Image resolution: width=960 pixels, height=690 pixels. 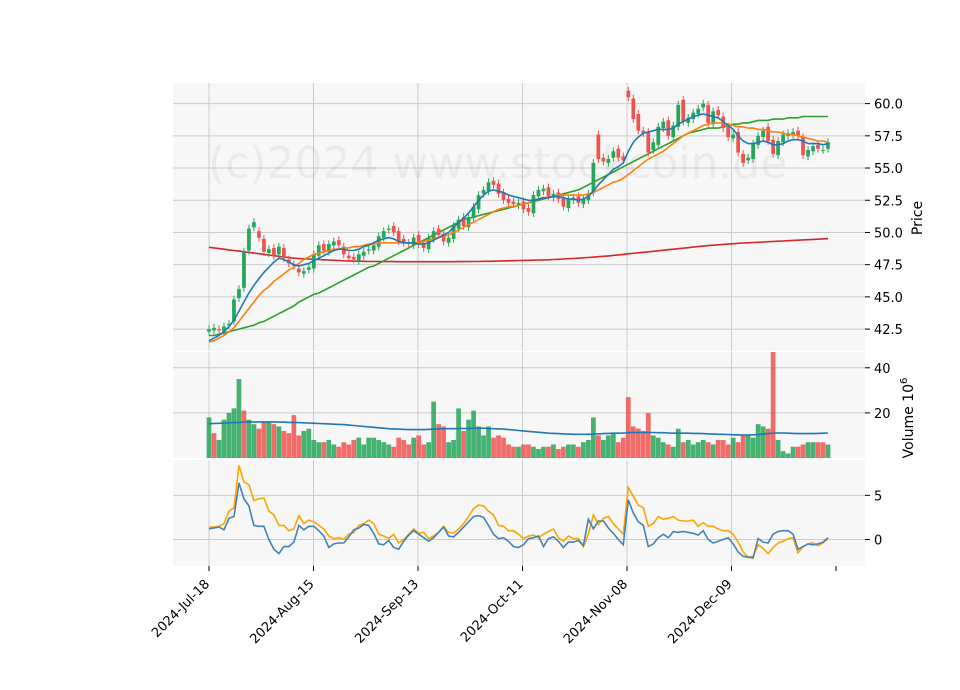 I want to click on indicator-tick-label: 5, so click(x=878, y=496).